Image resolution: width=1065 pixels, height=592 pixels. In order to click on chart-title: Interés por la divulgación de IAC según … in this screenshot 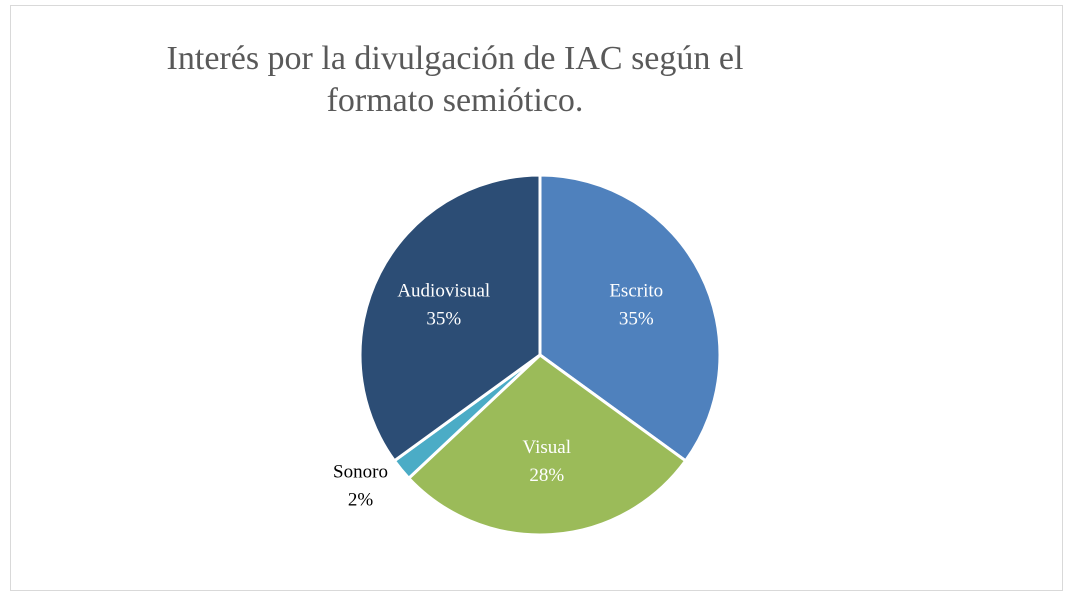, I will do `click(455, 79)`.